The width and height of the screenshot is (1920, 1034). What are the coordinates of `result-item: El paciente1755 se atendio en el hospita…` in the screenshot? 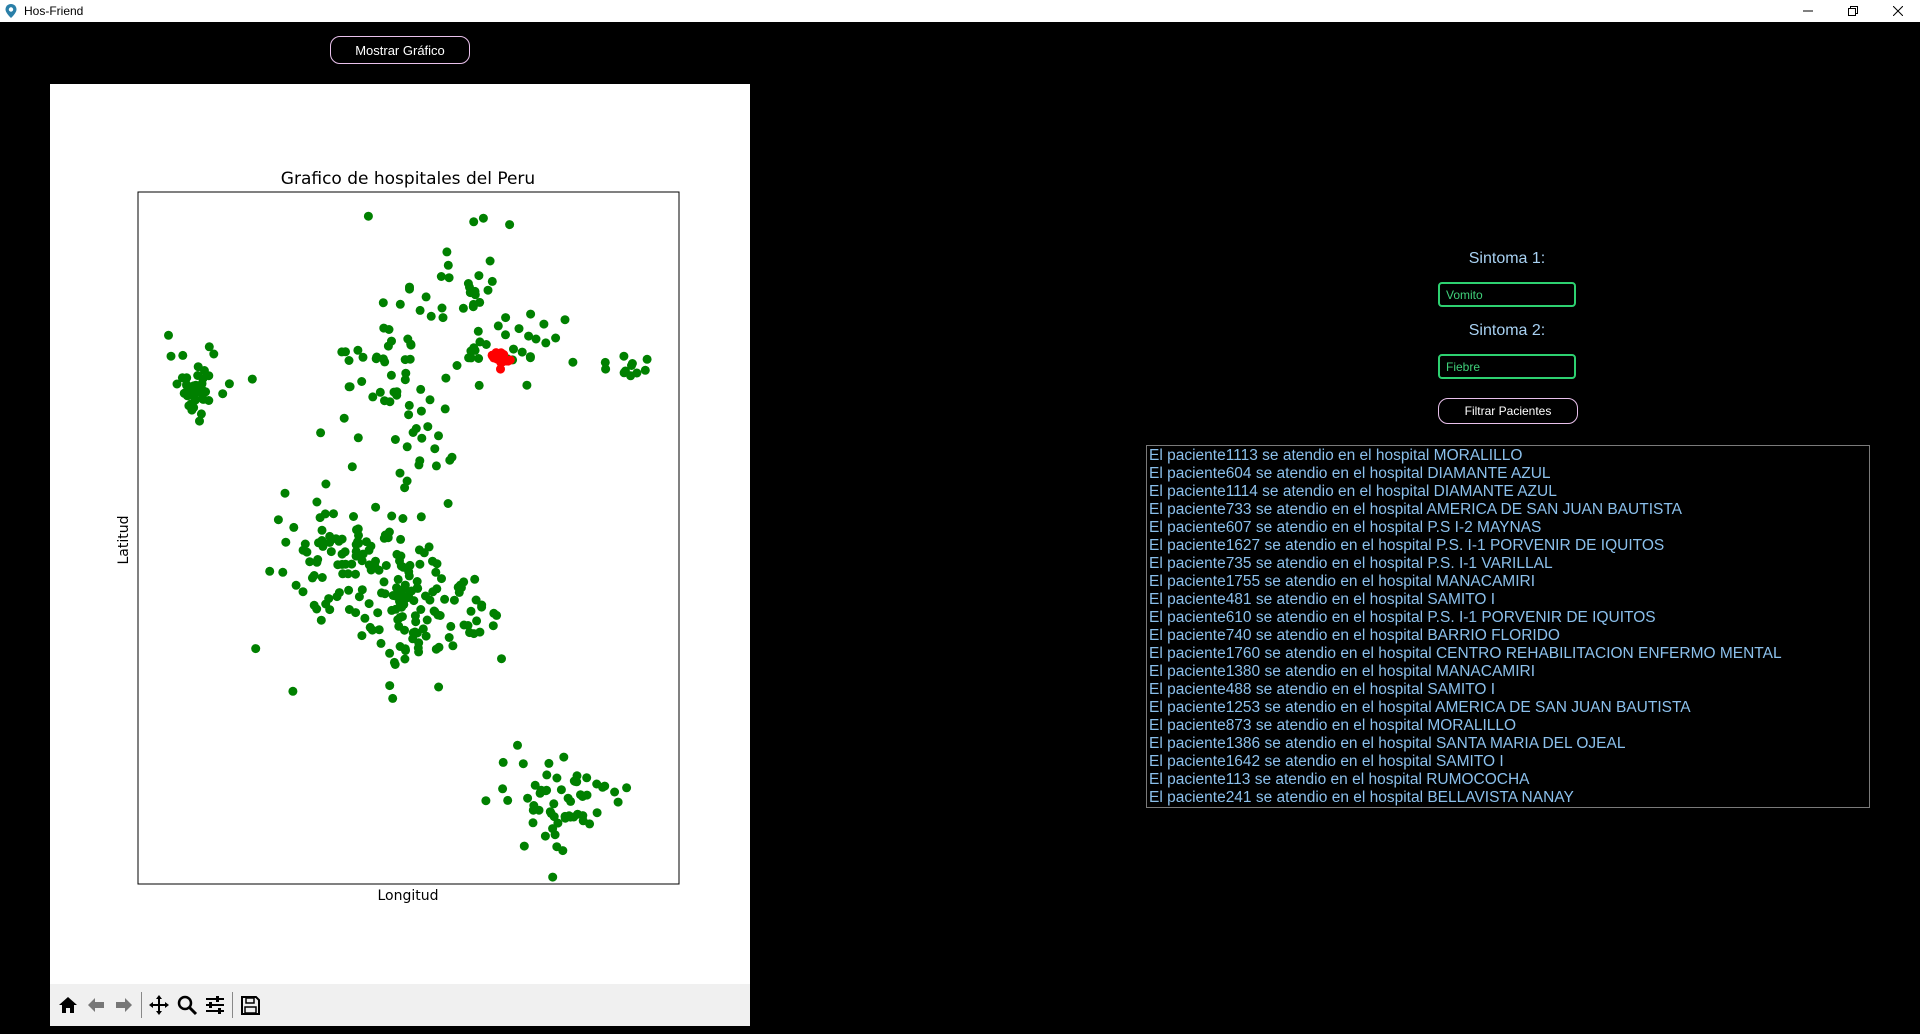 It's located at (1342, 581).